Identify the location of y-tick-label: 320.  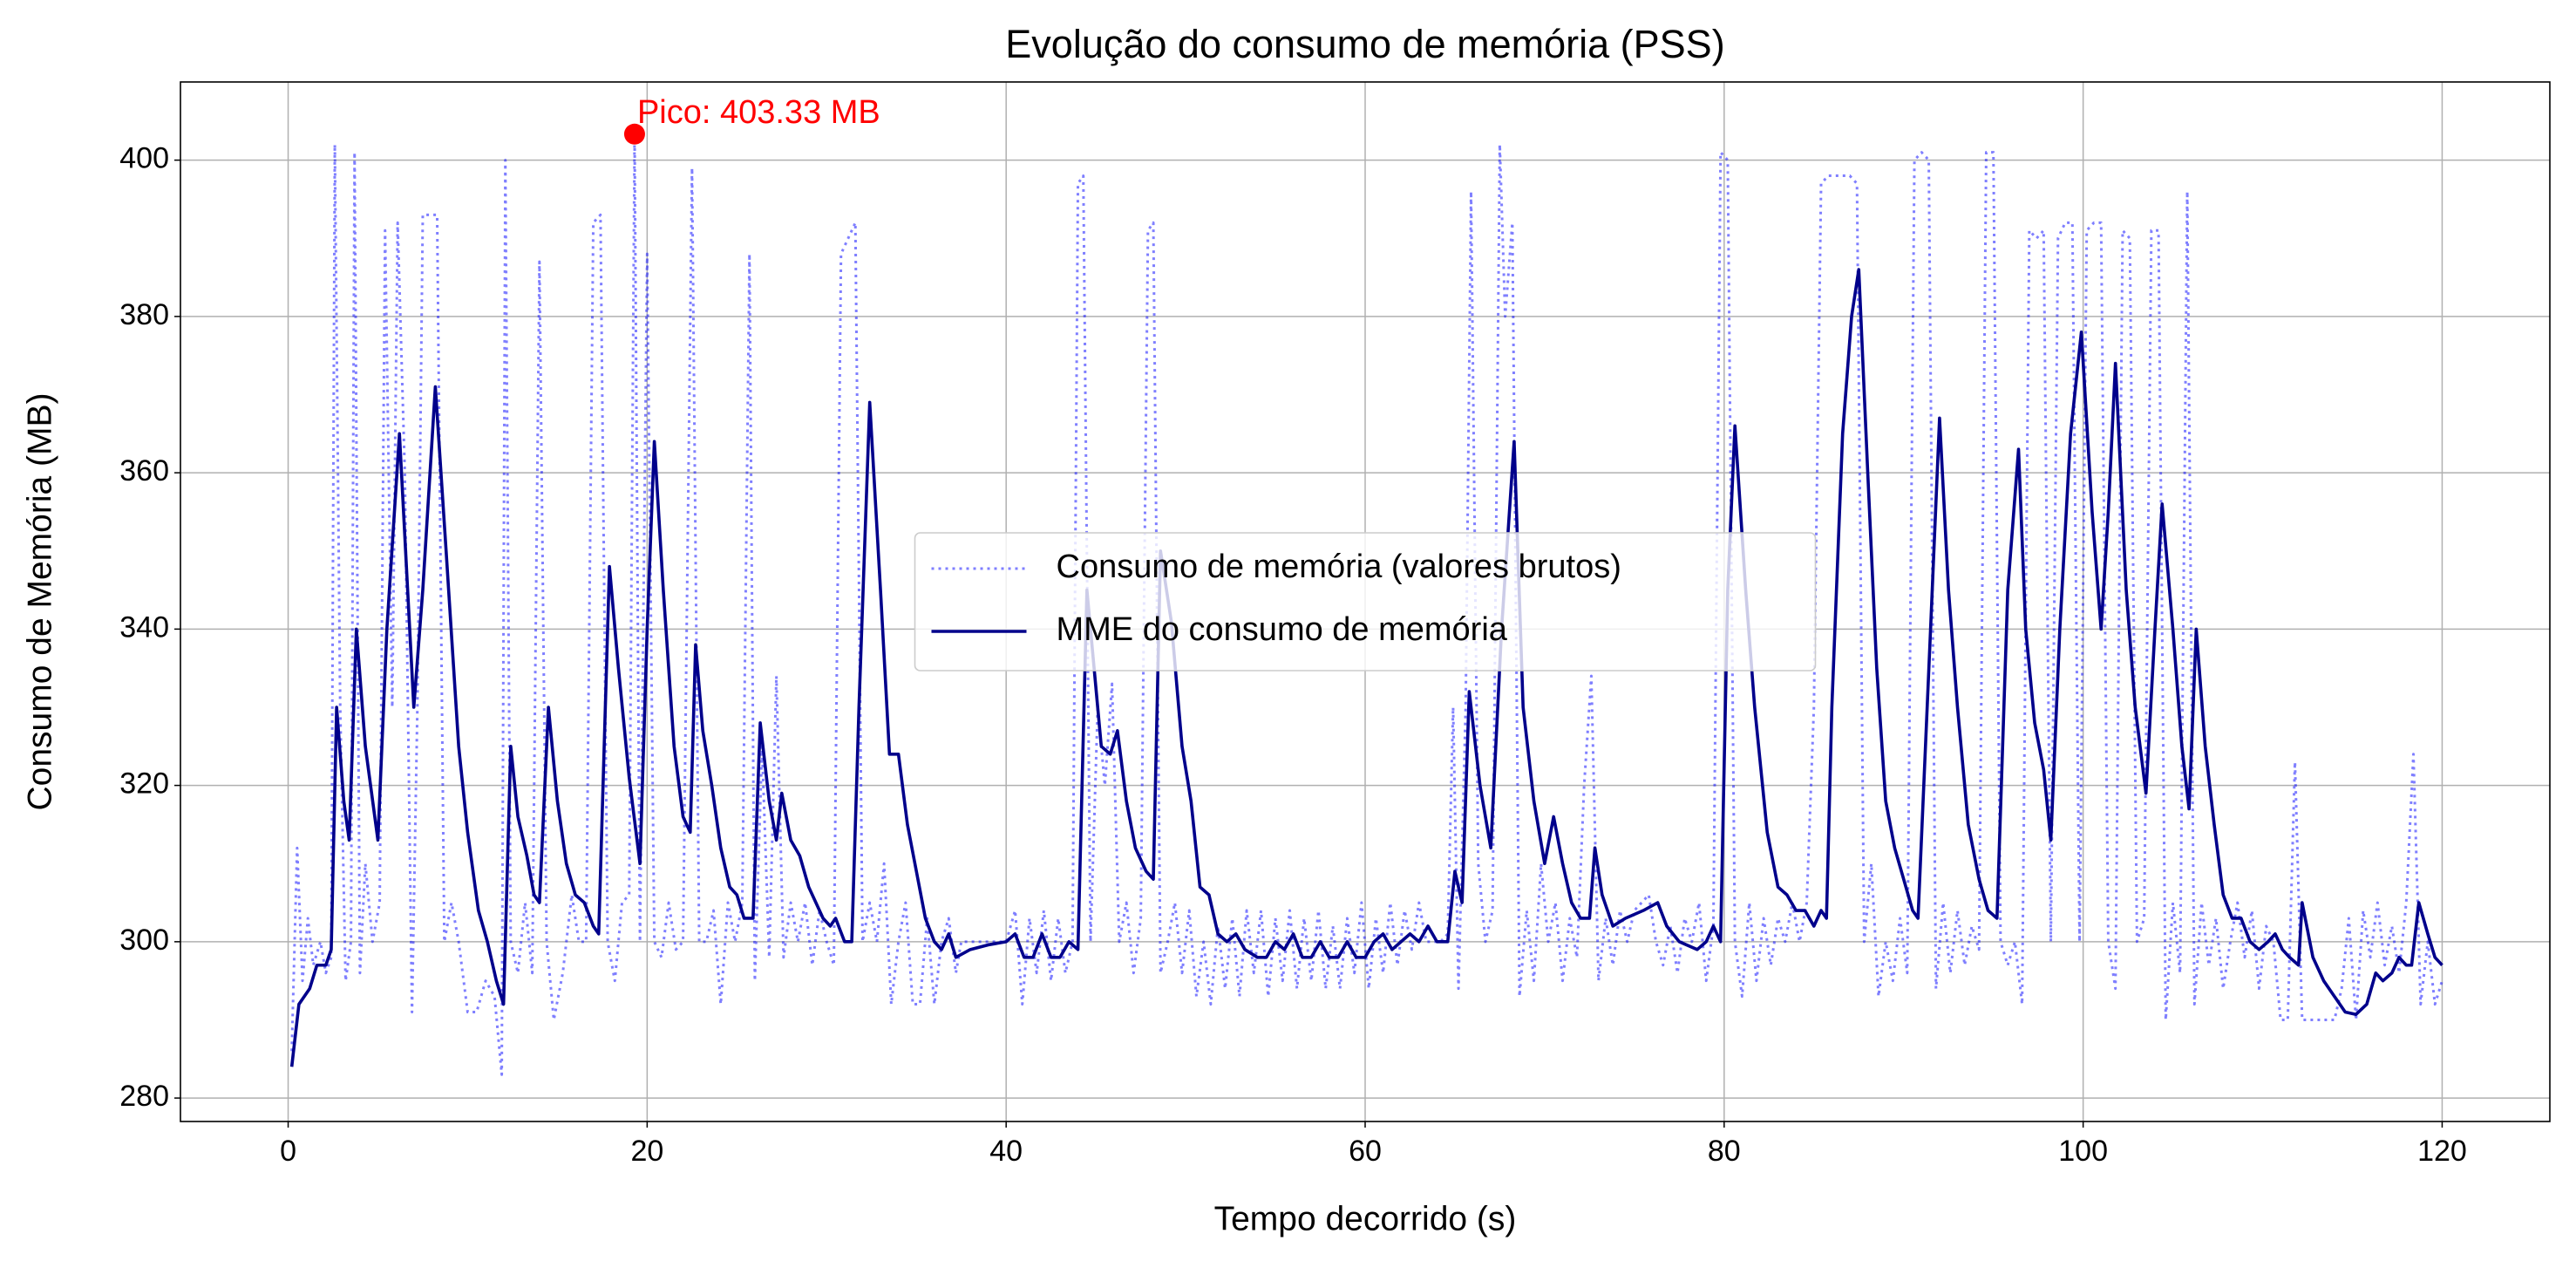
(144, 784).